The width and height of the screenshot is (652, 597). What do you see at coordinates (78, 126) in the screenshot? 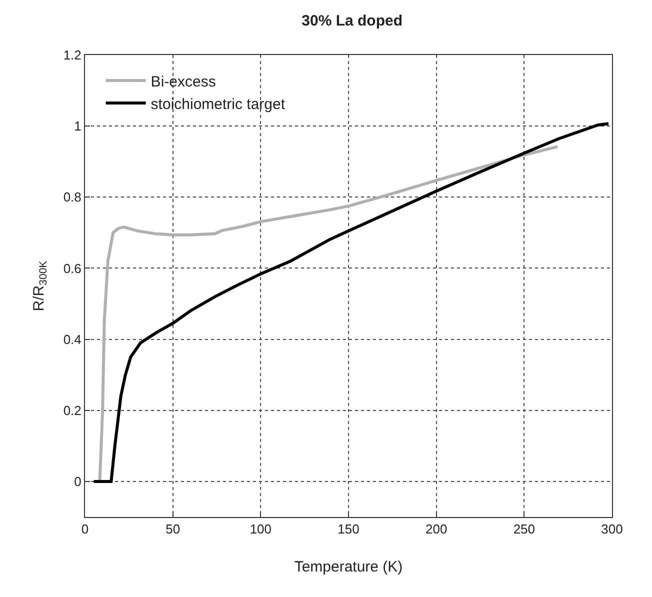
I see `y-tick-label: 1` at bounding box center [78, 126].